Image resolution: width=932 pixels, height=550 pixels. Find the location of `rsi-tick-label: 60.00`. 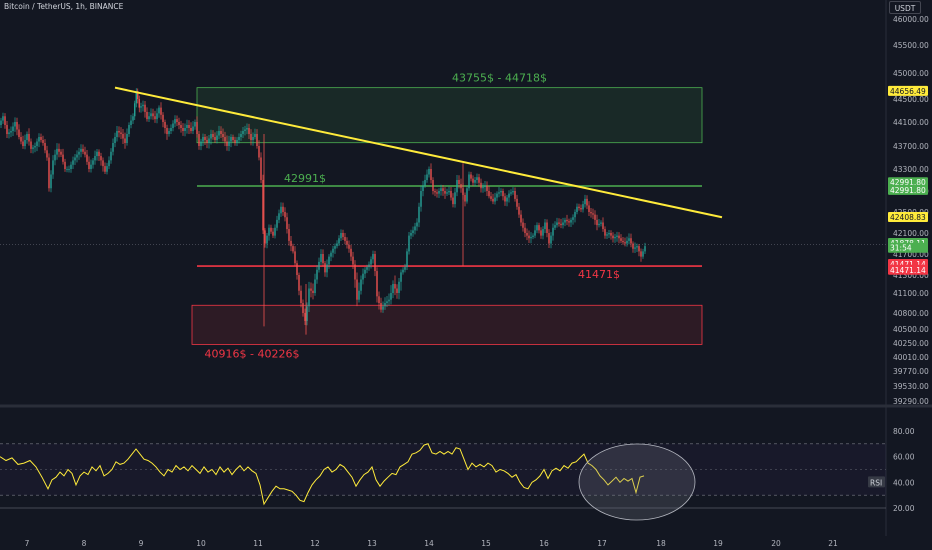

rsi-tick-label: 60.00 is located at coordinates (904, 457).